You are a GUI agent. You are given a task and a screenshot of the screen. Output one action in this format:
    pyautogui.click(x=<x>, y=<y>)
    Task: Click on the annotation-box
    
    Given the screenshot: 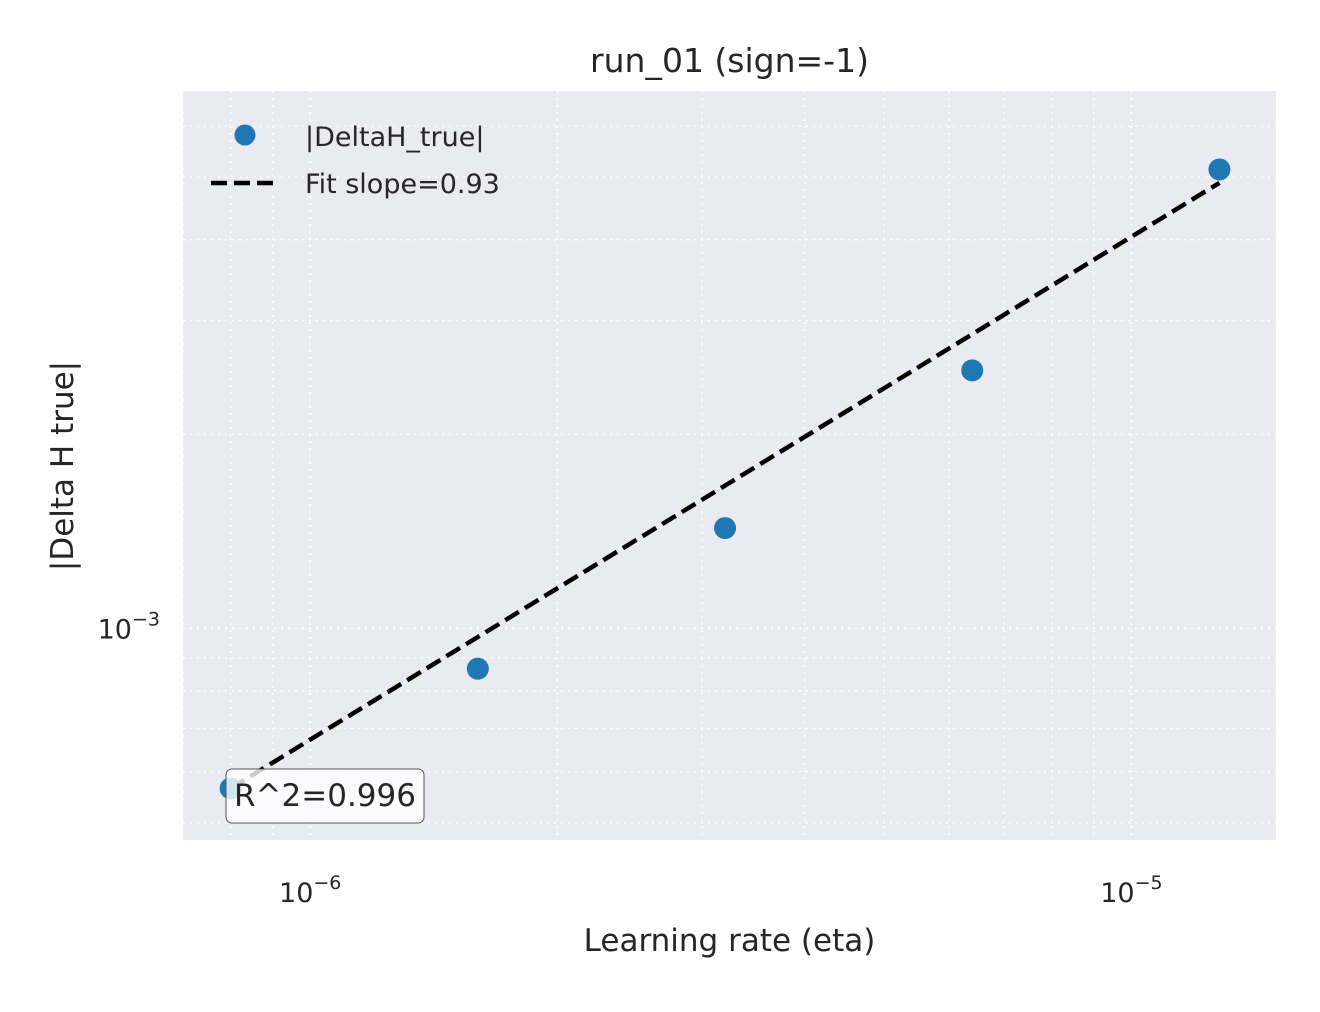 What is the action you would take?
    pyautogui.click(x=325, y=796)
    